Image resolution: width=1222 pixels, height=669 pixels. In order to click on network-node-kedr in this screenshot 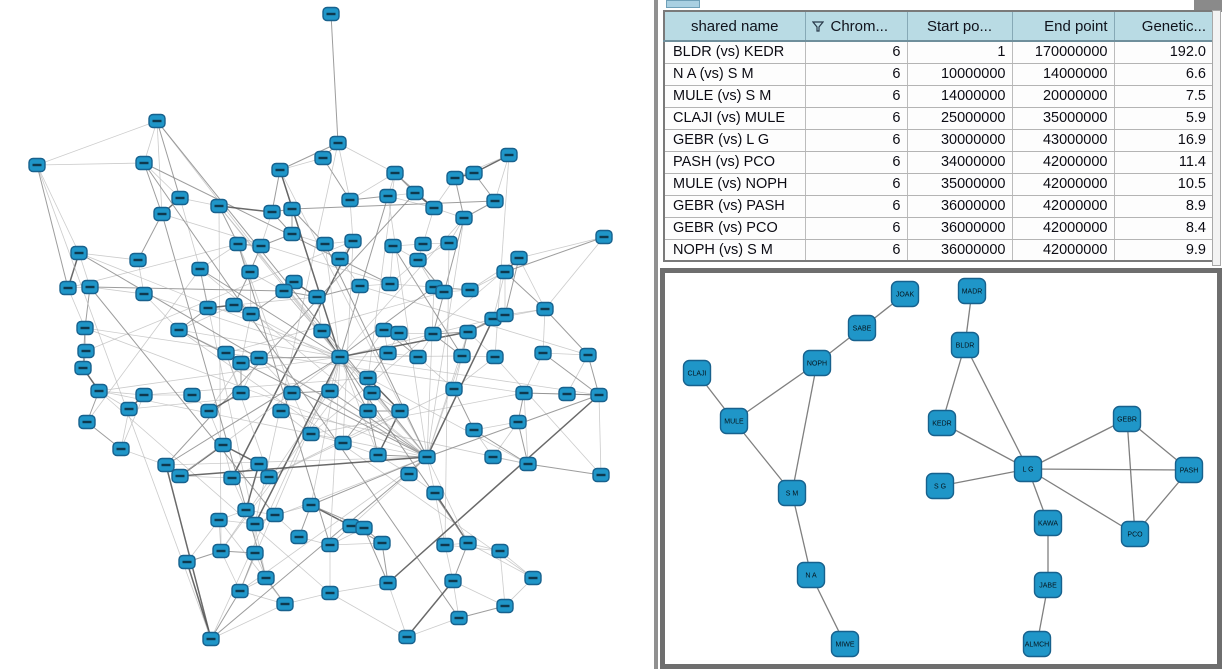, I will do `click(942, 423)`.